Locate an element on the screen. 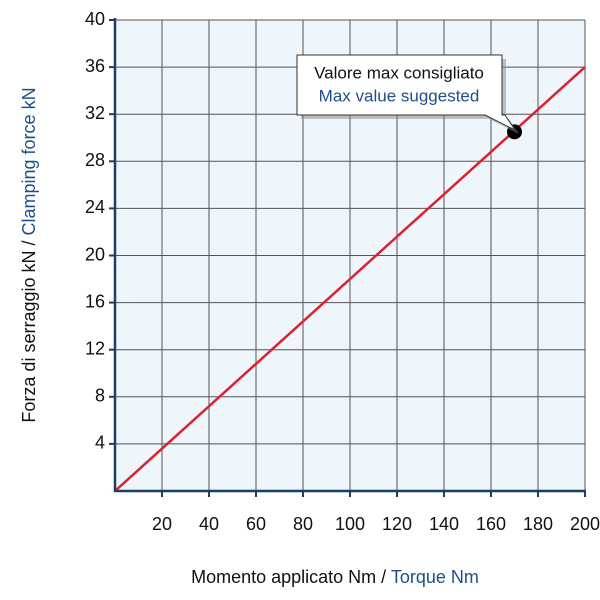 The height and width of the screenshot is (600, 600). callout is located at coordinates (406, 93).